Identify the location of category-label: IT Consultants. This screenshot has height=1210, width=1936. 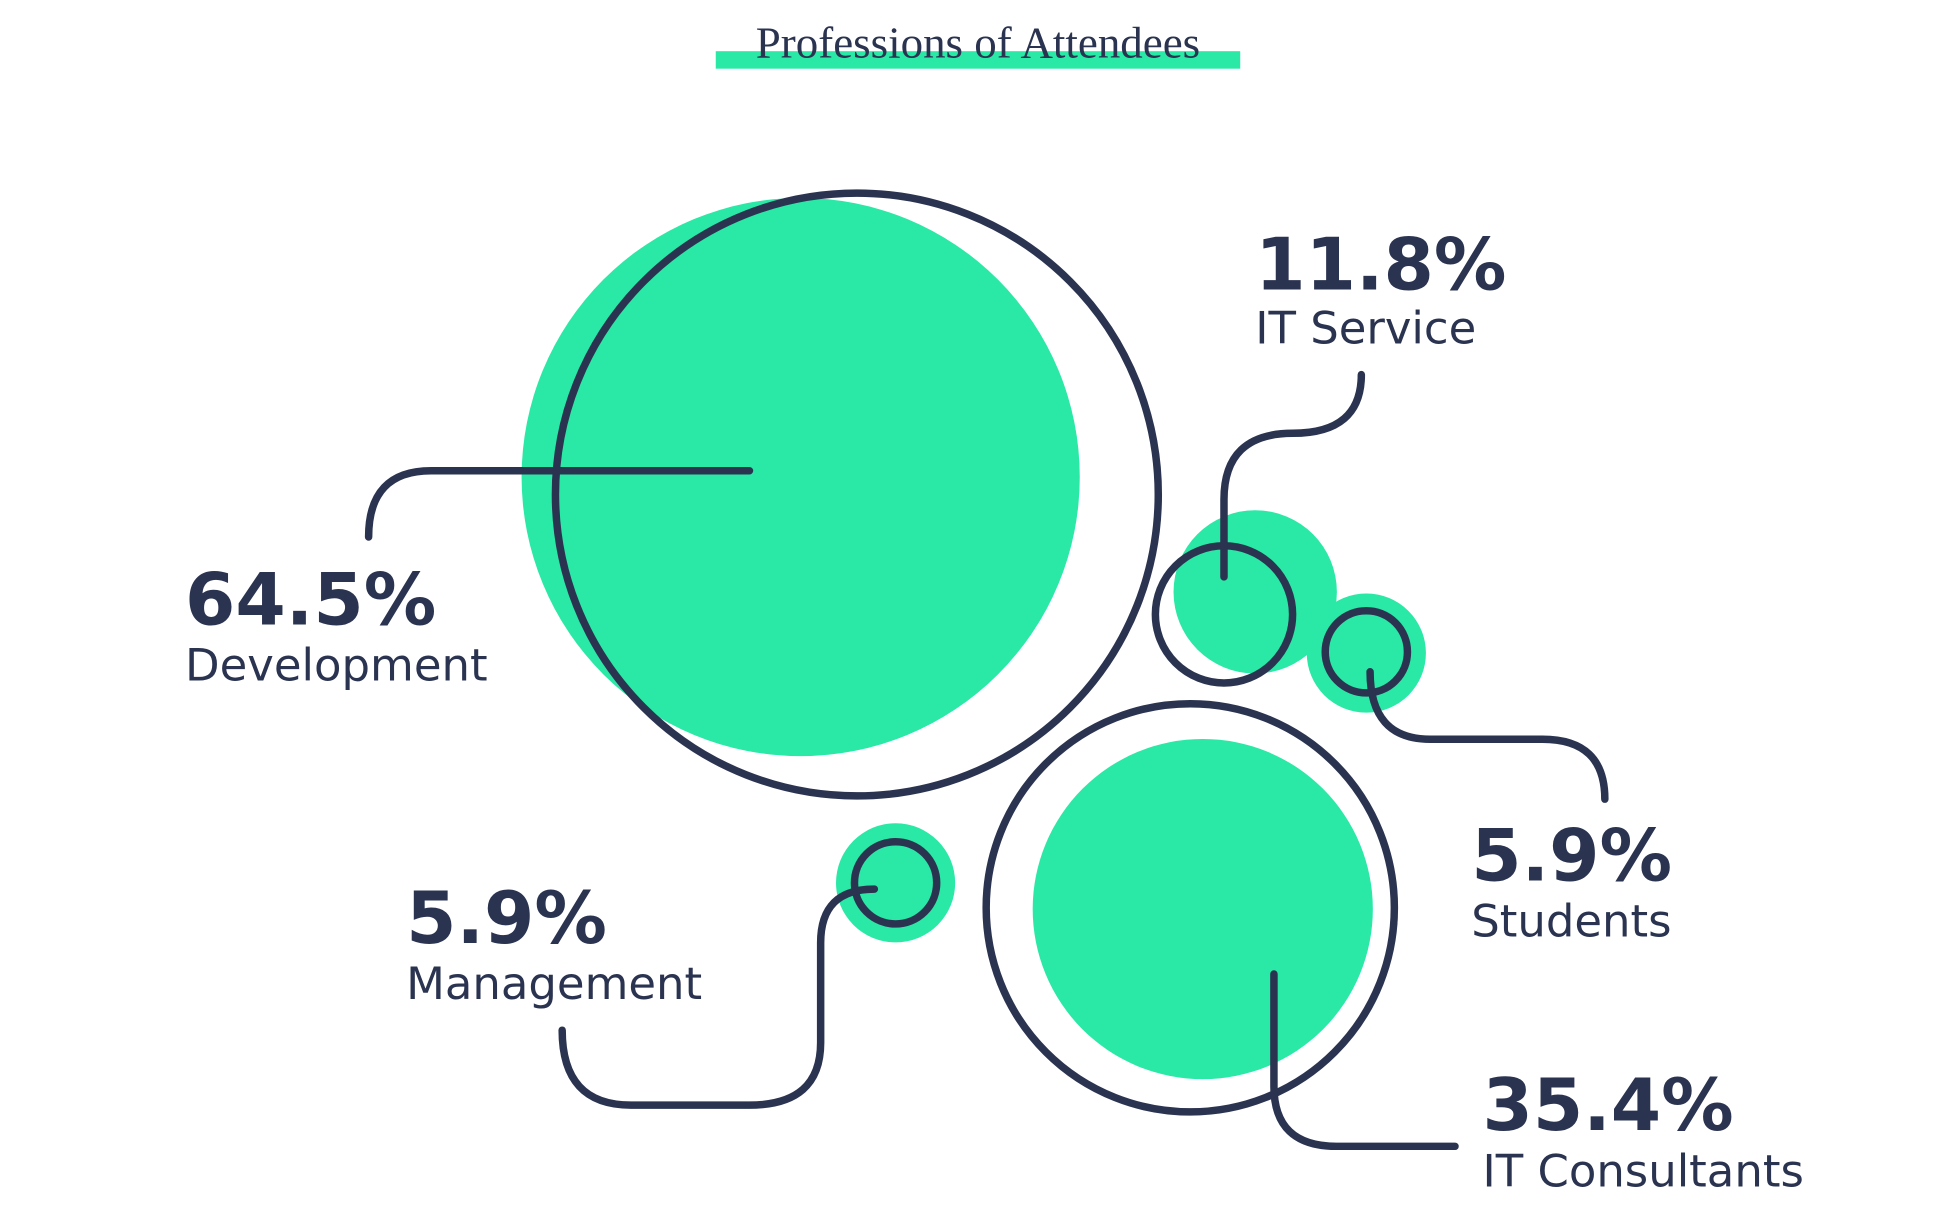
(1642, 1170).